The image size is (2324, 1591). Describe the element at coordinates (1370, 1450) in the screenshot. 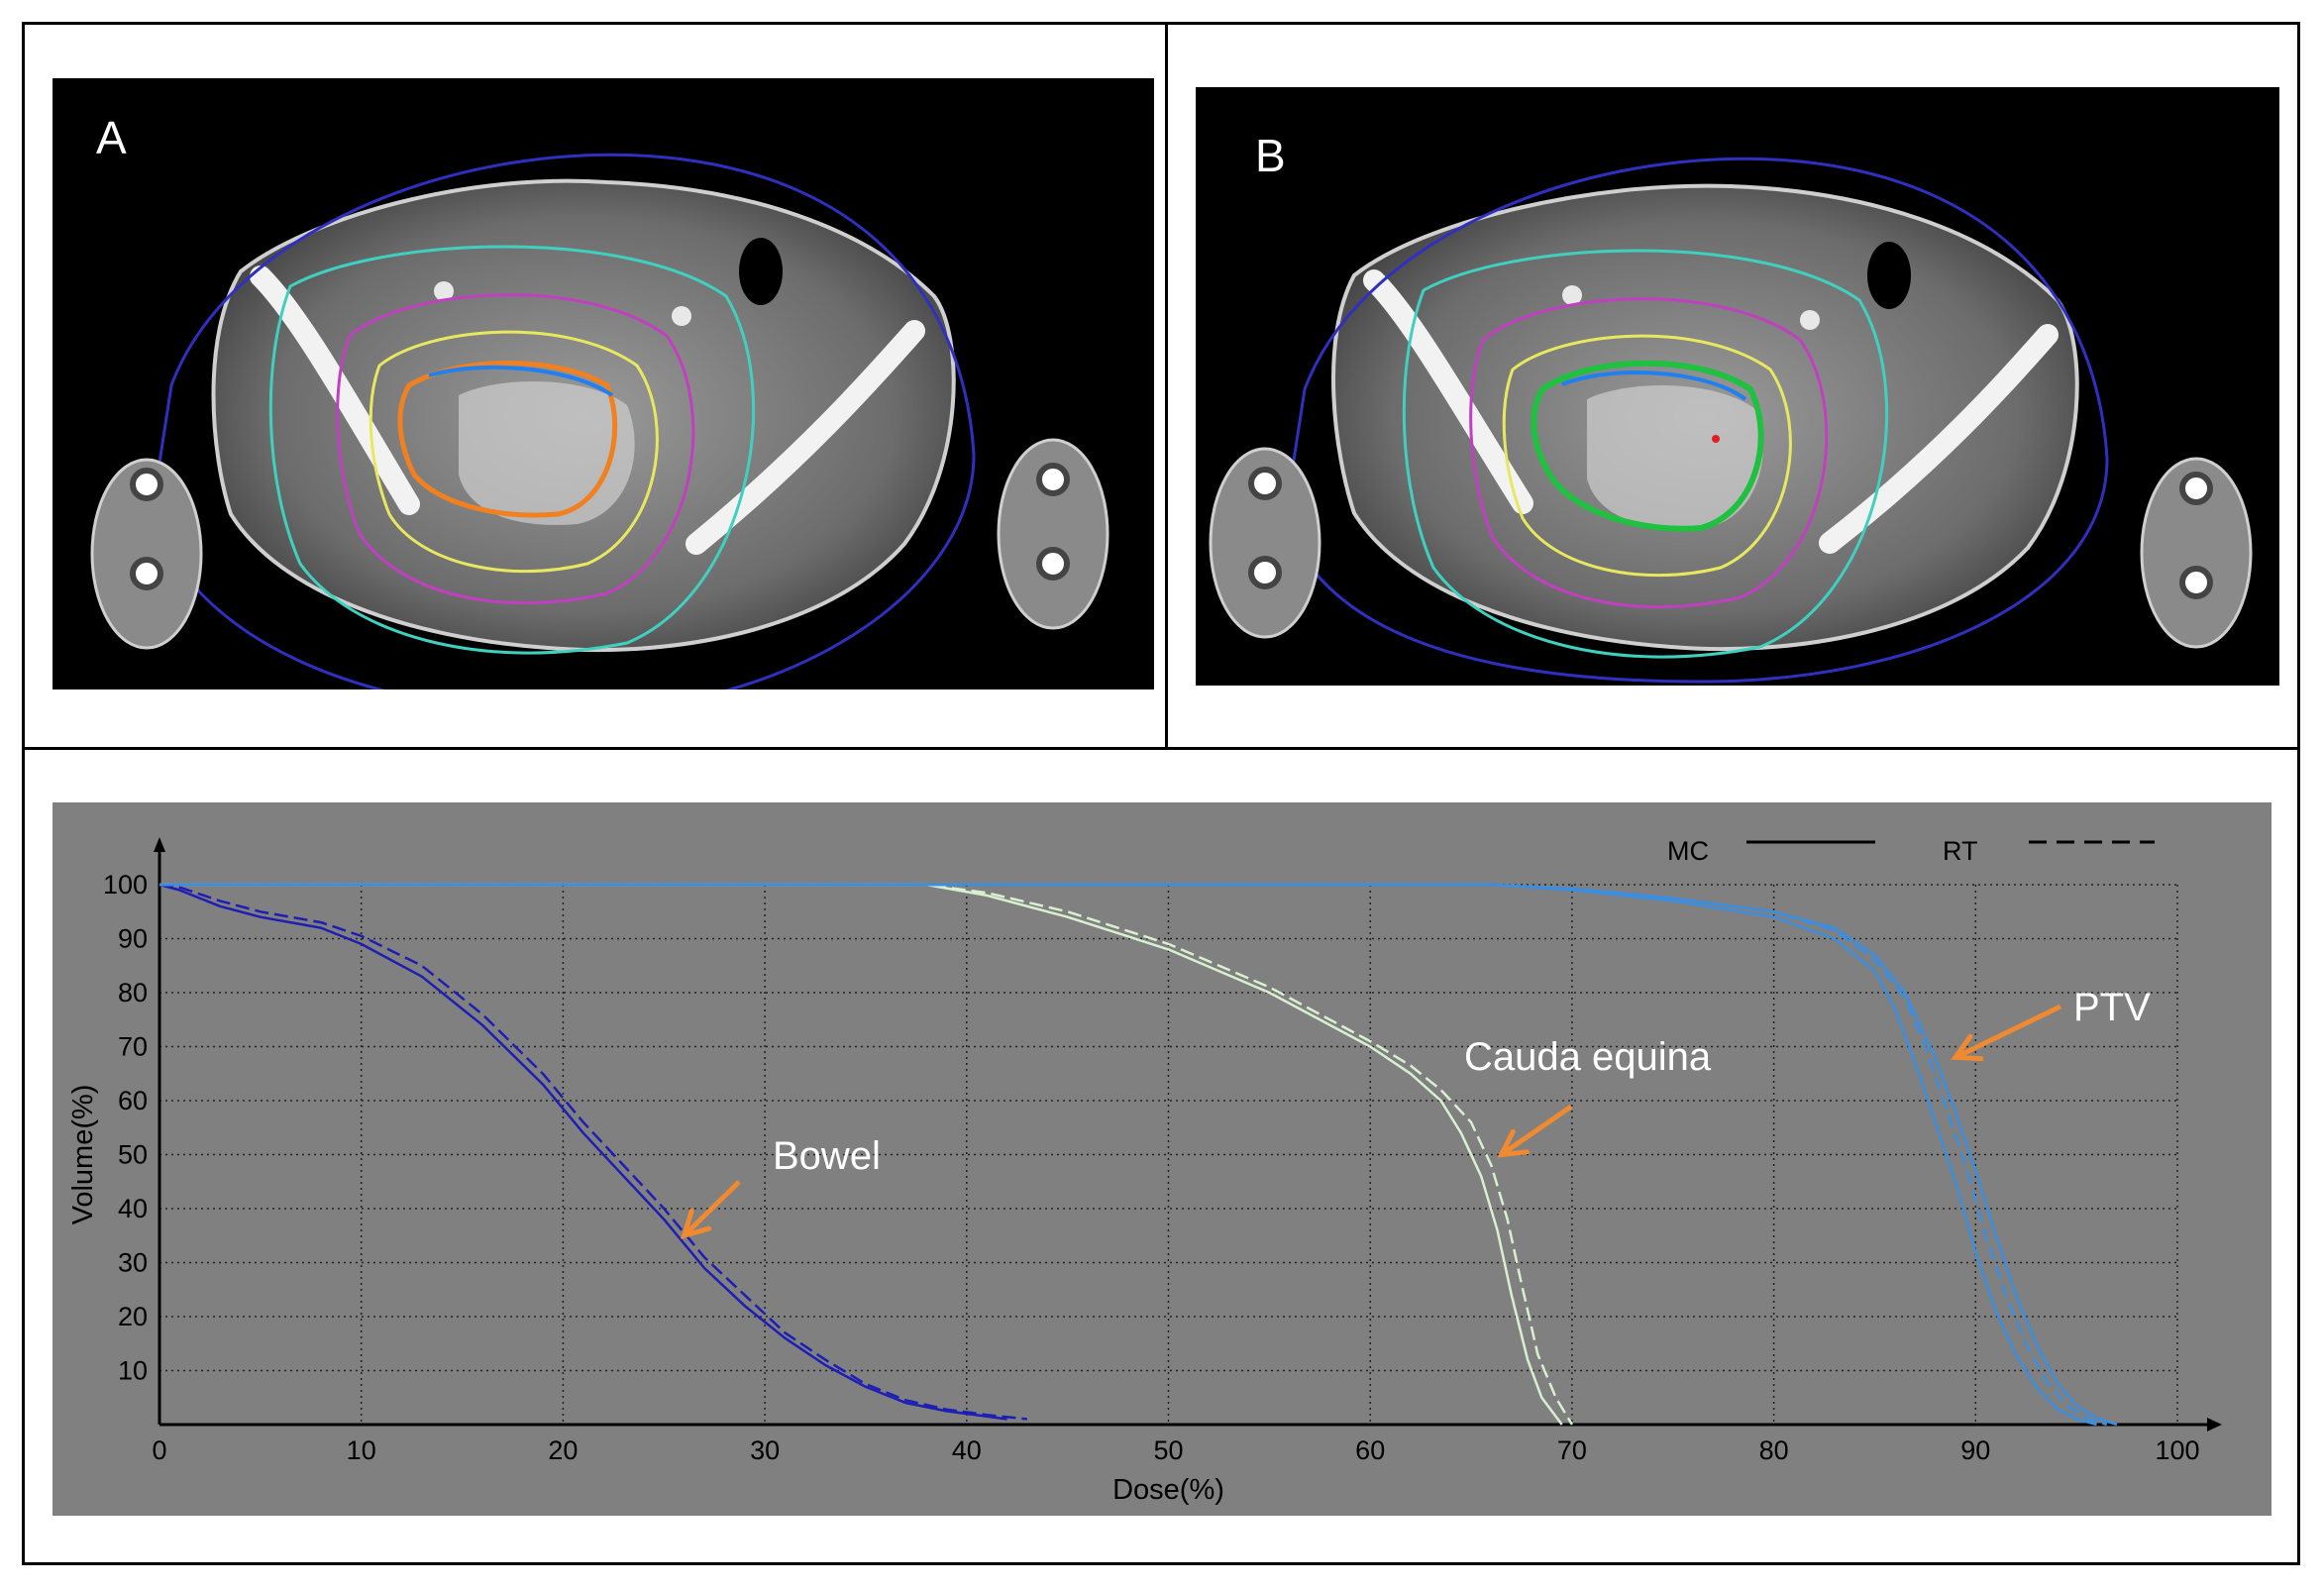

I see `x-tick-label: 60` at that location.